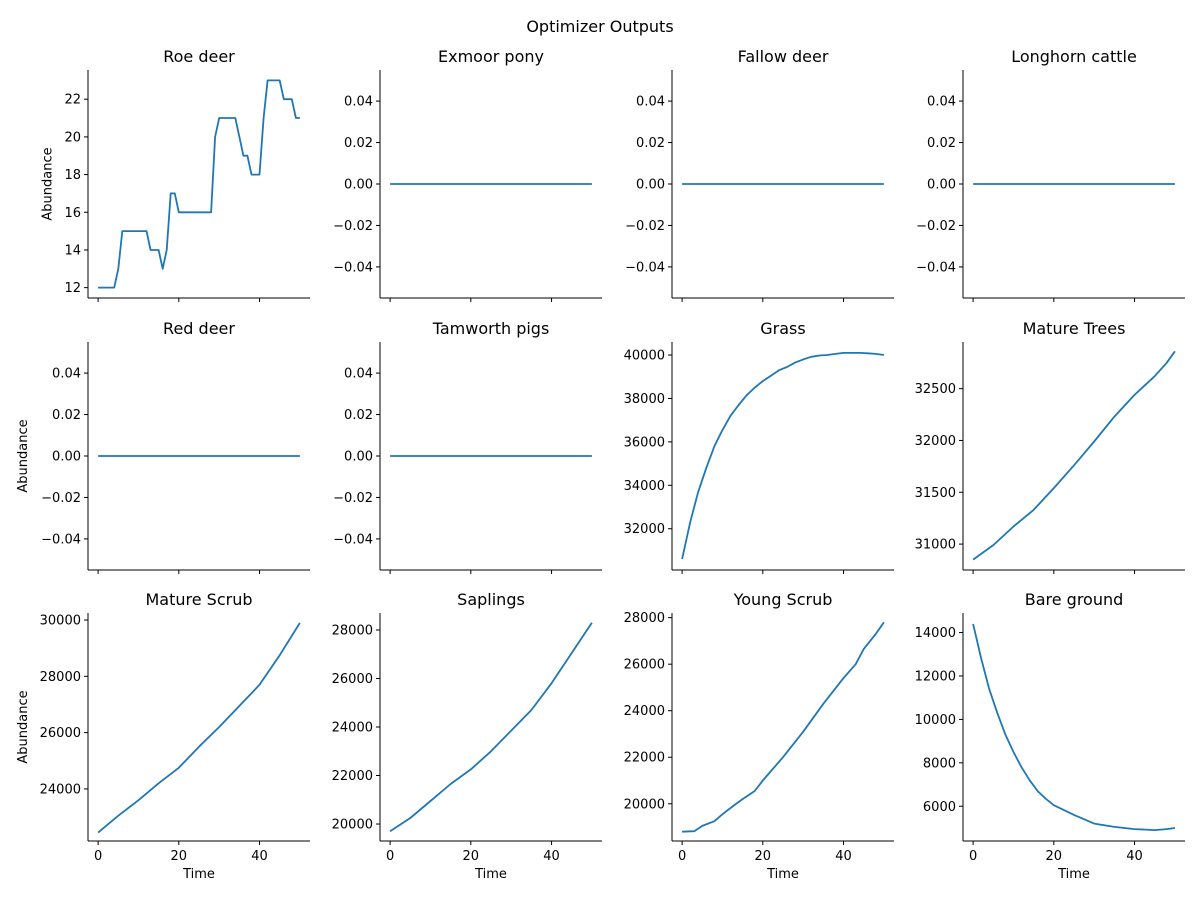 The height and width of the screenshot is (900, 1200). Describe the element at coordinates (783, 56) in the screenshot. I see `subplot-title: Fallow deer` at that location.